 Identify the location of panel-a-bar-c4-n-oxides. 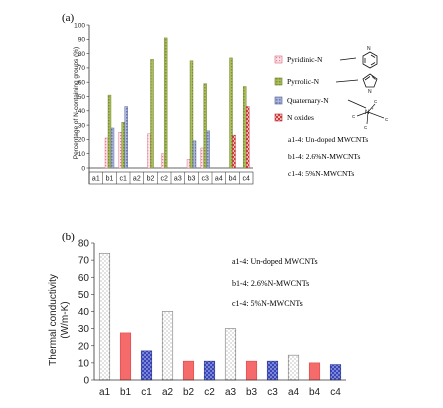
(247, 137).